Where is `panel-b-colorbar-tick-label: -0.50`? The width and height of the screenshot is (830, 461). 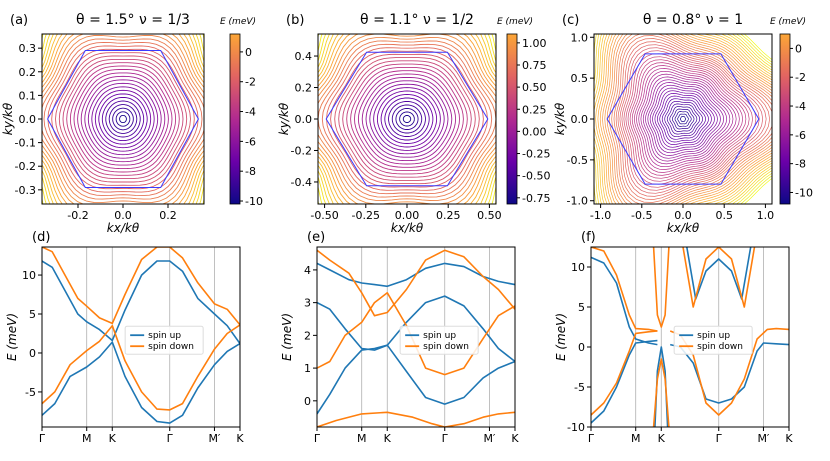 panel-b-colorbar-tick-label: -0.50 is located at coordinates (536, 176).